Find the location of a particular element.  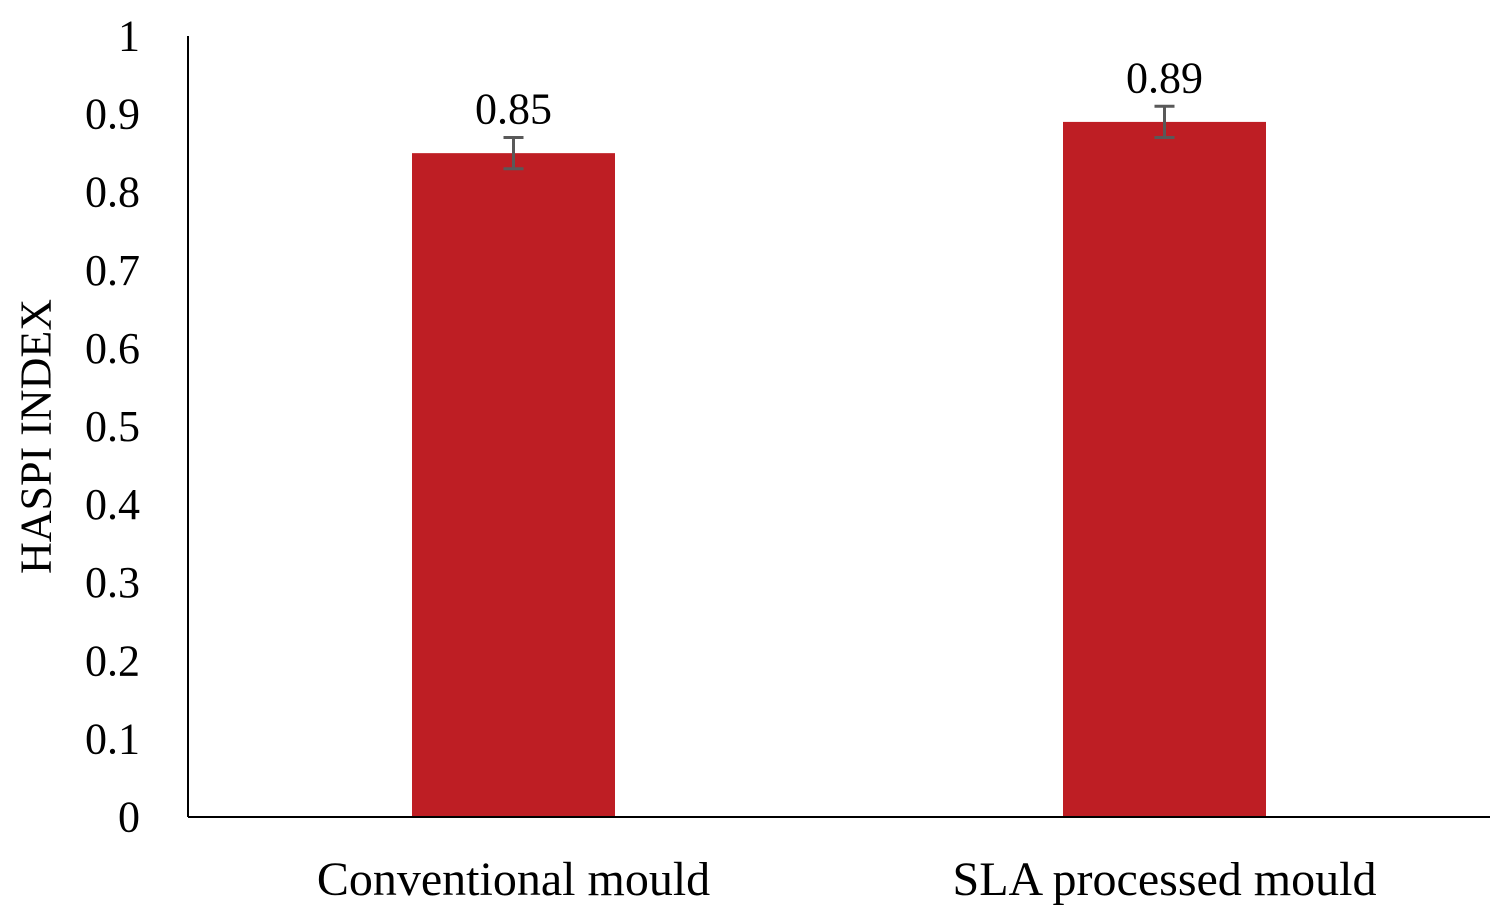

category-label: SLA processed mould is located at coordinates (1165, 879).